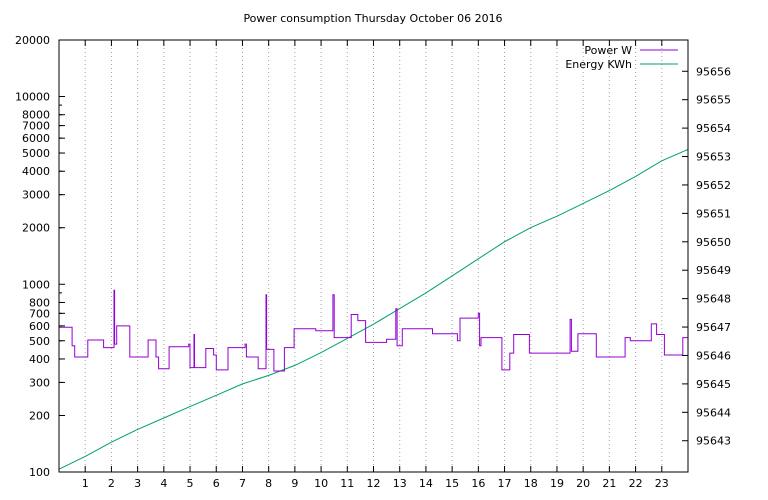 This screenshot has height=500, width=768. Describe the element at coordinates (713, 412) in the screenshot. I see `y2-tick-label: 95644` at that location.